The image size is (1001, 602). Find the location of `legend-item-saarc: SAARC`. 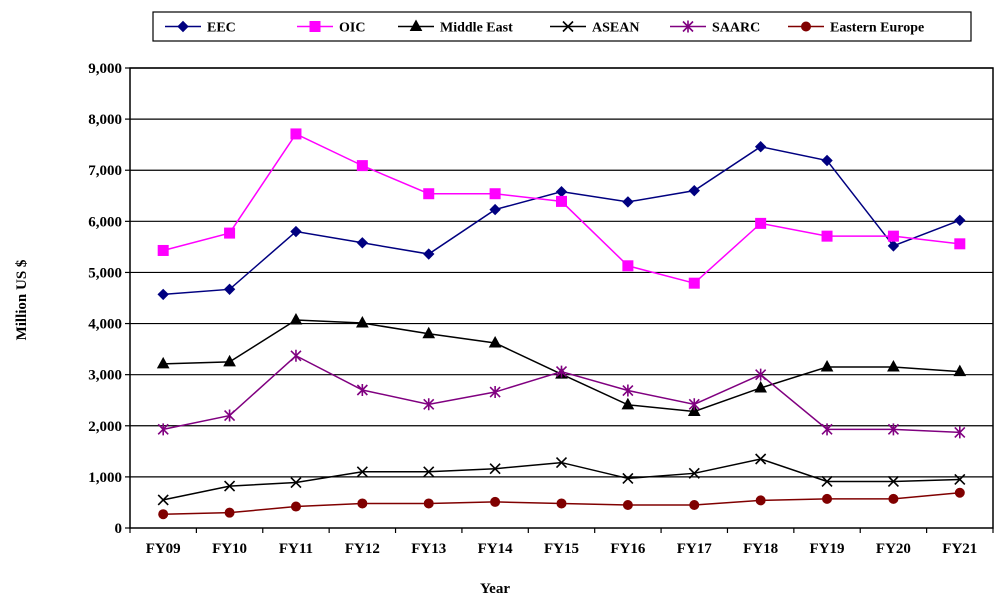

legend-item-saarc: SAARC is located at coordinates (715, 28).